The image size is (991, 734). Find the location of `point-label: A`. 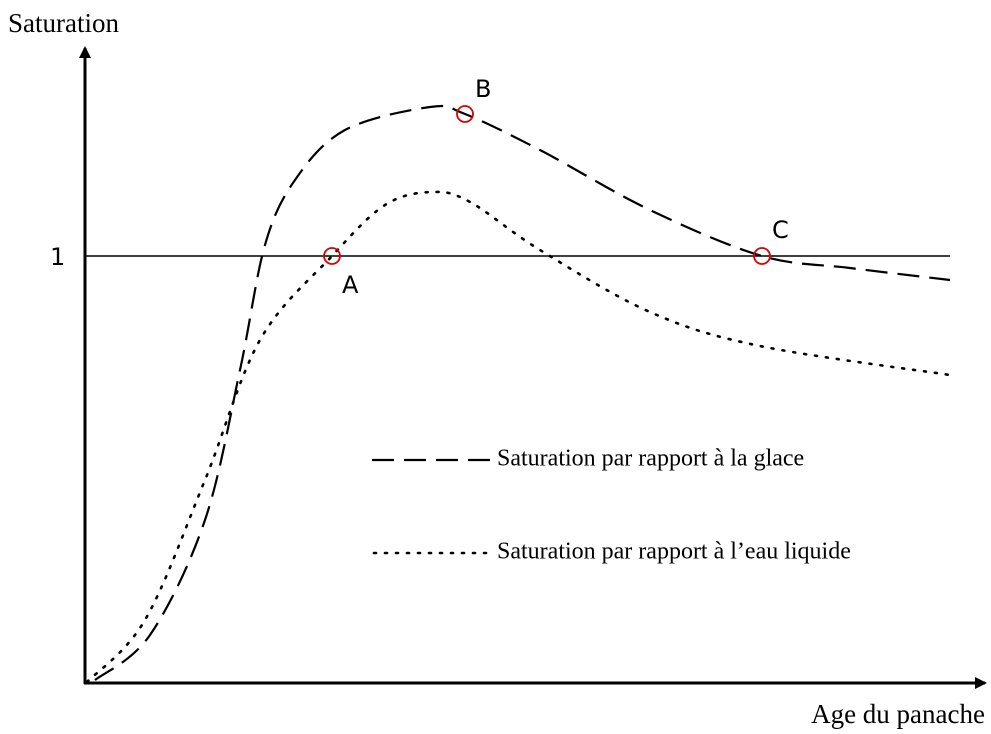

point-label: A is located at coordinates (350, 285).